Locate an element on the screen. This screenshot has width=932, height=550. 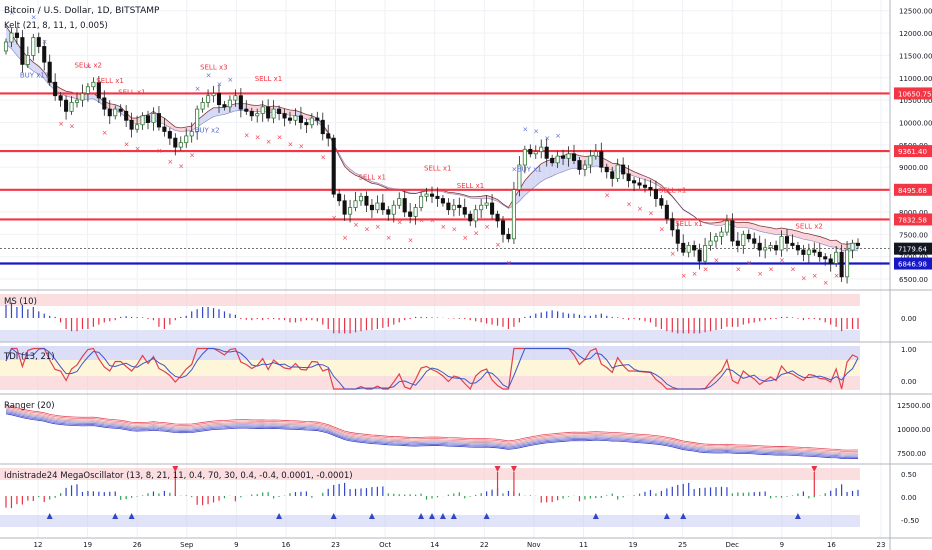
tdi-lower-zone is located at coordinates (430, 383).